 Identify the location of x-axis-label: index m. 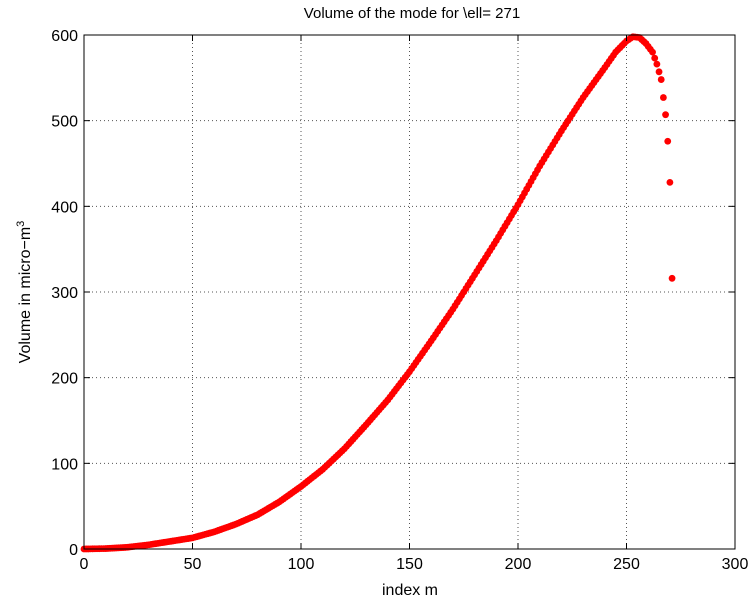
(410, 590).